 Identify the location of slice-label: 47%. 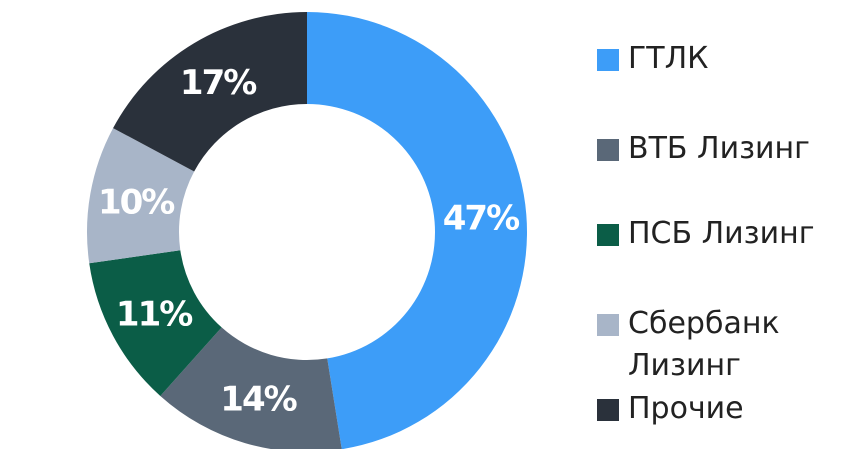
(481, 219).